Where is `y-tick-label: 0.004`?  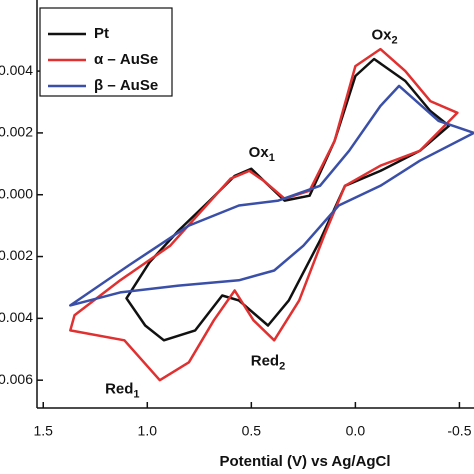
y-tick-label: 0.004 is located at coordinates (16, 70).